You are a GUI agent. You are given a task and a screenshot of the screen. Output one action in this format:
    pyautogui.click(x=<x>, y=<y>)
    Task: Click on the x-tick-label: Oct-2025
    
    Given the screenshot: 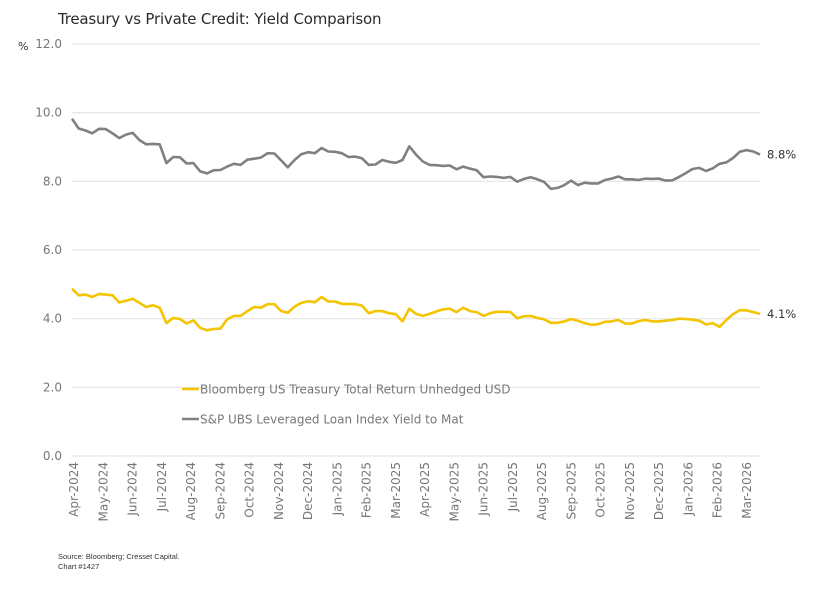 What is the action you would take?
    pyautogui.click(x=601, y=490)
    